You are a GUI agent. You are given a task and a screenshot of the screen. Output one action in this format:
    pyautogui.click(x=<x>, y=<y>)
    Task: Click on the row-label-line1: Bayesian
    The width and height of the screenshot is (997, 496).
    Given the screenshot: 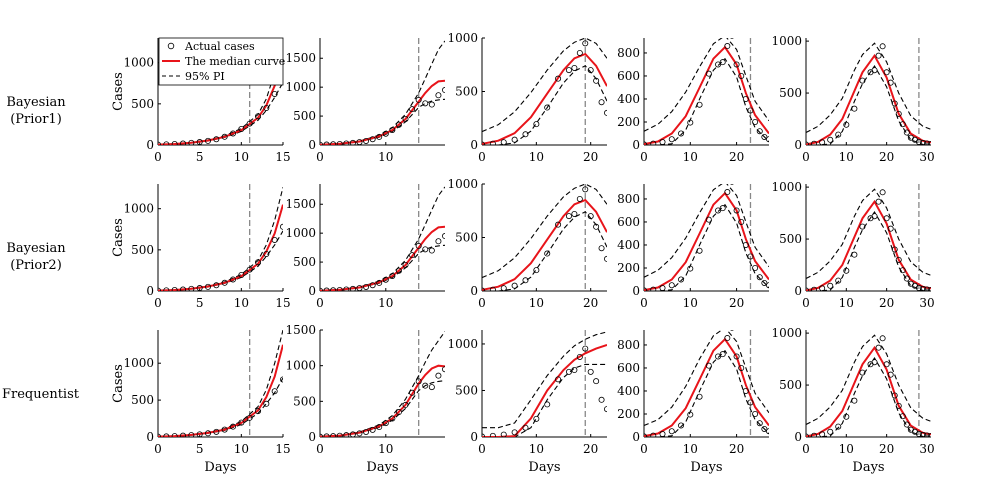 What is the action you would take?
    pyautogui.click(x=36, y=248)
    